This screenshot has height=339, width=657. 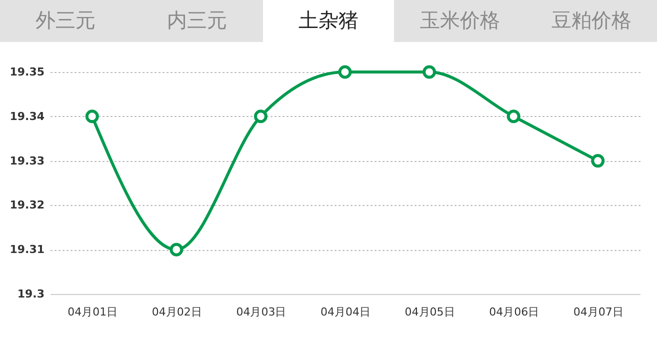 I want to click on x-tick-label: 04月02日, so click(x=177, y=312).